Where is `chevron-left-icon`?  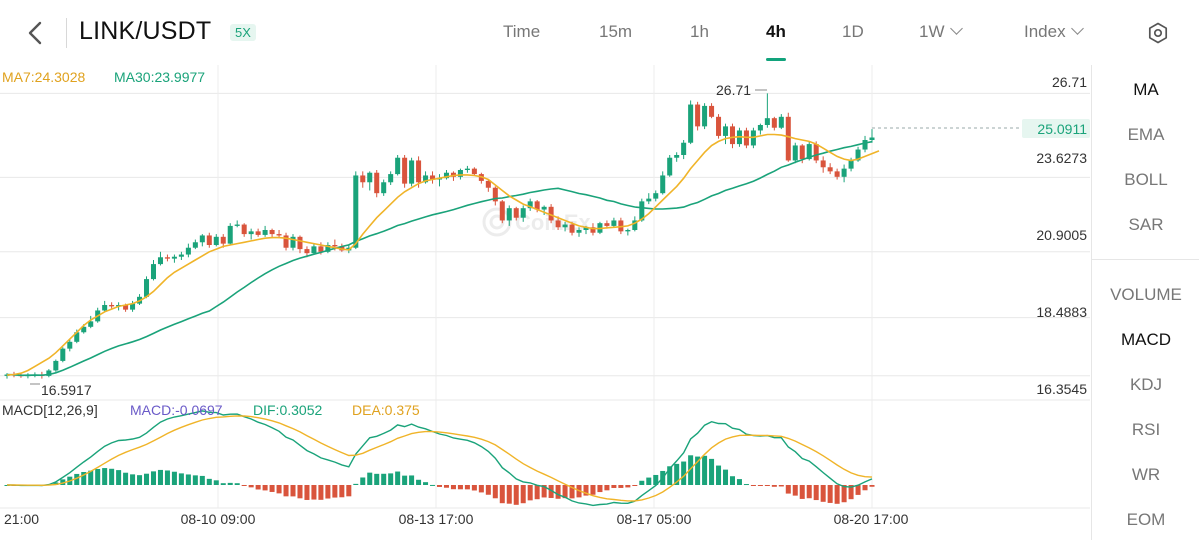 chevron-left-icon is located at coordinates (36, 33).